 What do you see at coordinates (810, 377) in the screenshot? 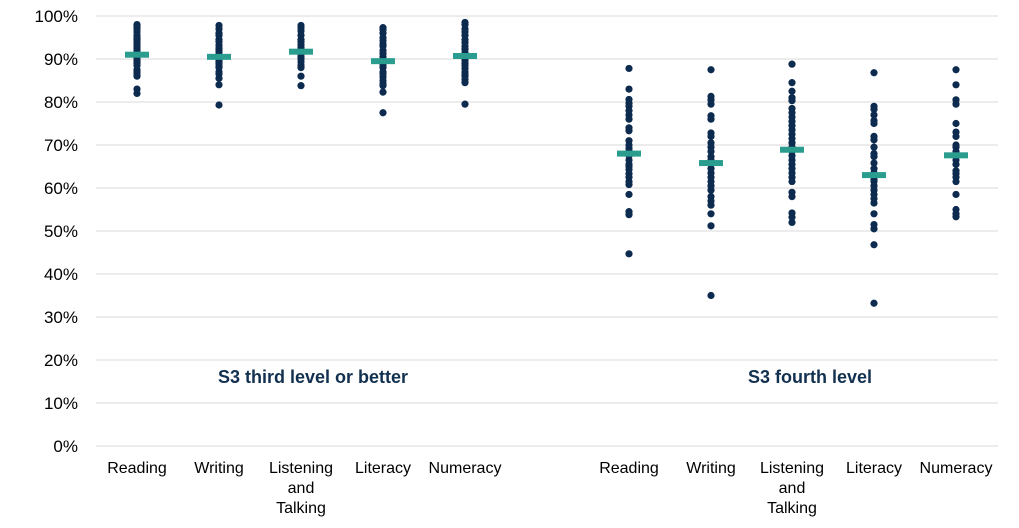
I see `group-label: S3 fourth level` at bounding box center [810, 377].